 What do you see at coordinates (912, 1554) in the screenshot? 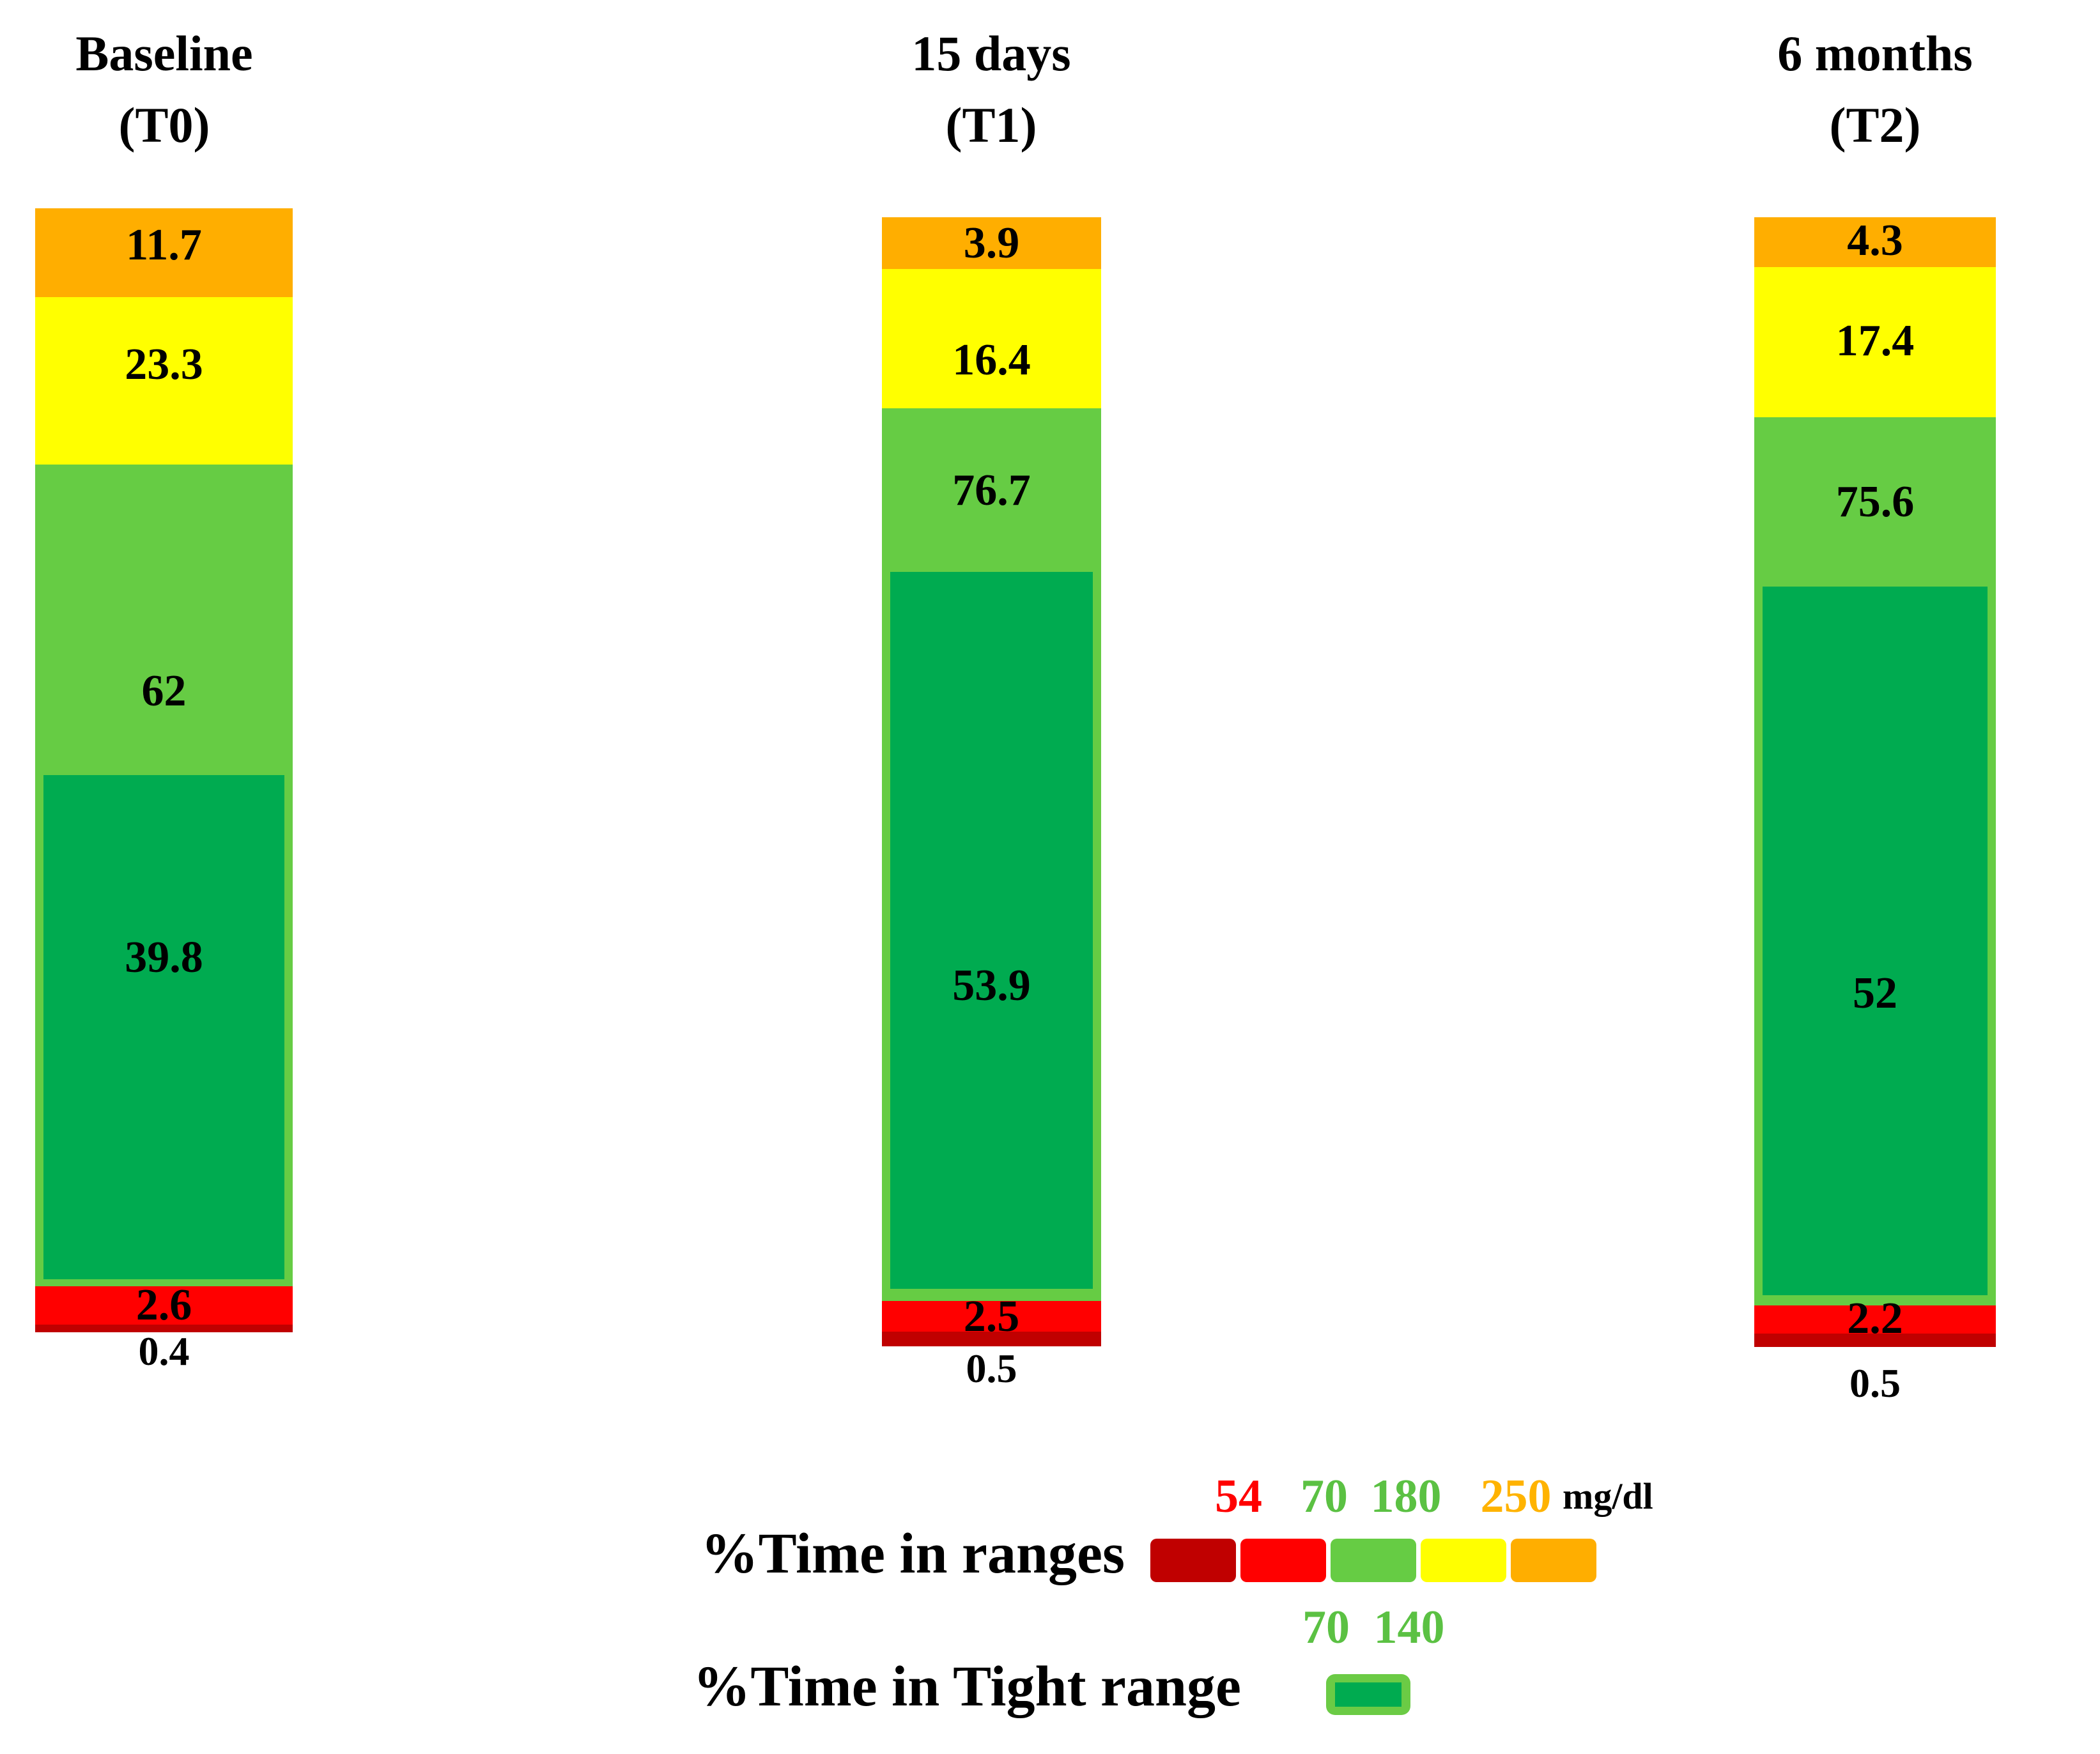
I see `legend-ranges-title: %Time in ranges` at bounding box center [912, 1554].